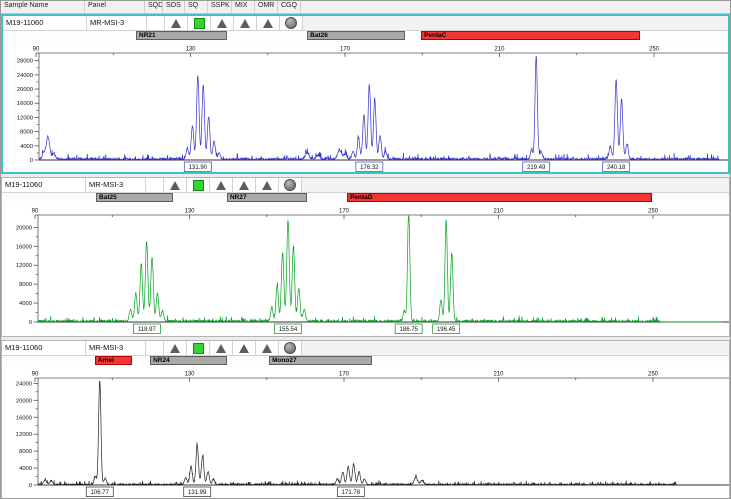  I want to click on peak-size-label: 176.32, so click(369, 168).